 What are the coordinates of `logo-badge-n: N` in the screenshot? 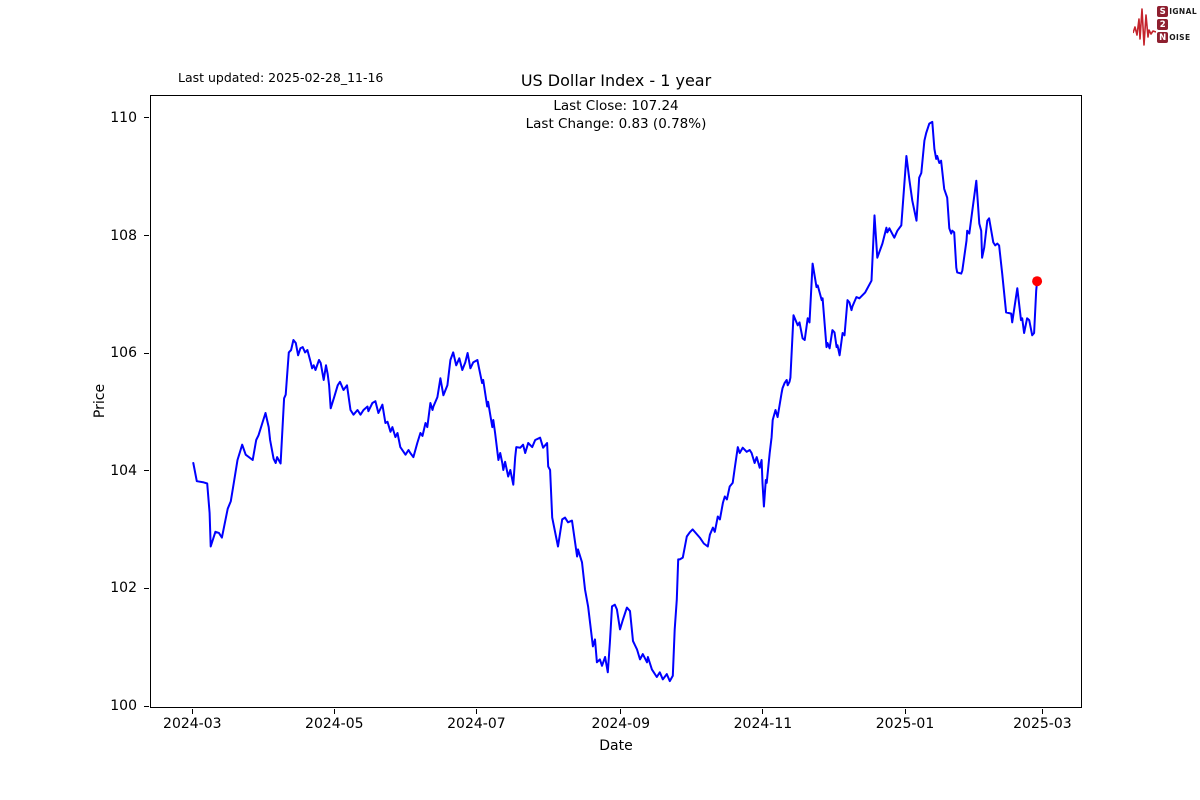 It's located at (1163, 37).